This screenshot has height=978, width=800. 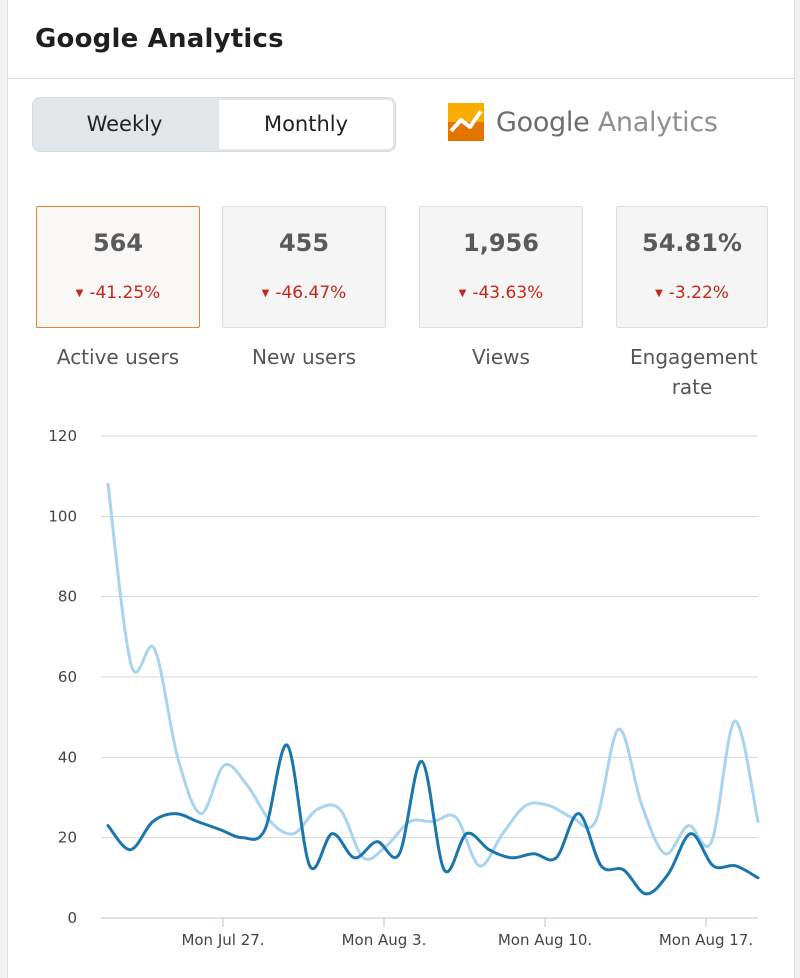 What do you see at coordinates (159, 39) in the screenshot?
I see `card-title: Google Analytics` at bounding box center [159, 39].